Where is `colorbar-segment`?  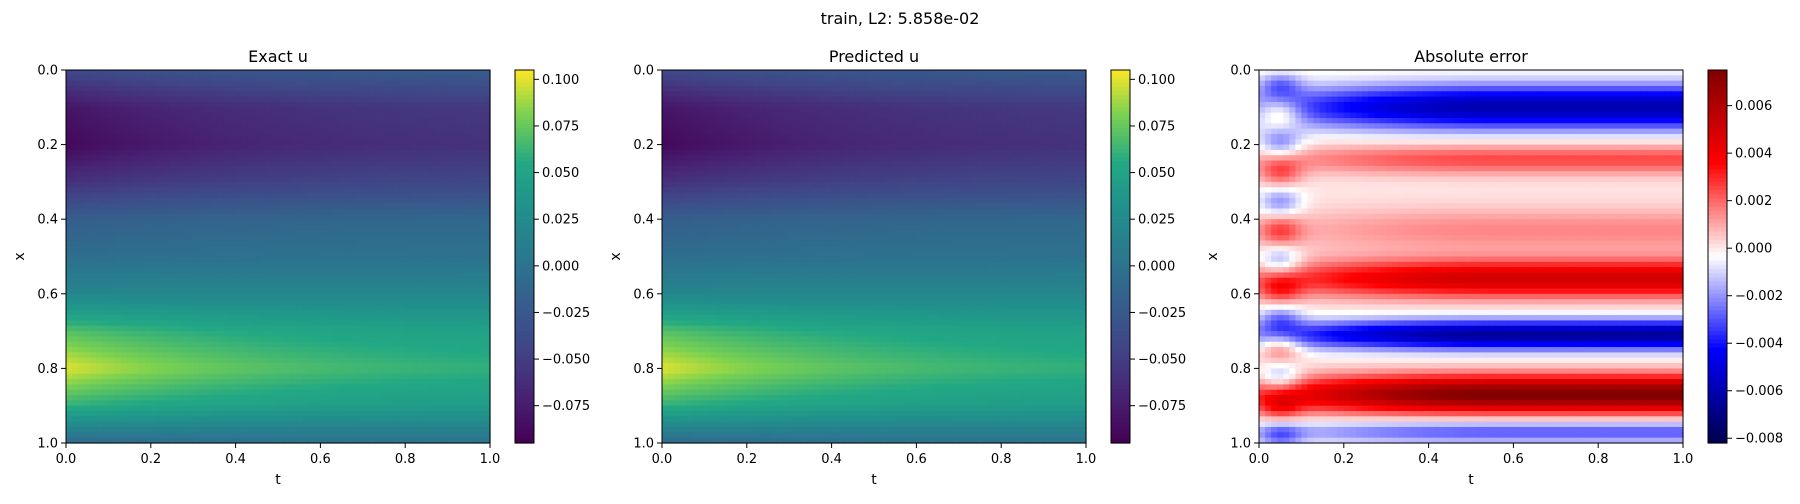
colorbar-segment is located at coordinates (524, 209).